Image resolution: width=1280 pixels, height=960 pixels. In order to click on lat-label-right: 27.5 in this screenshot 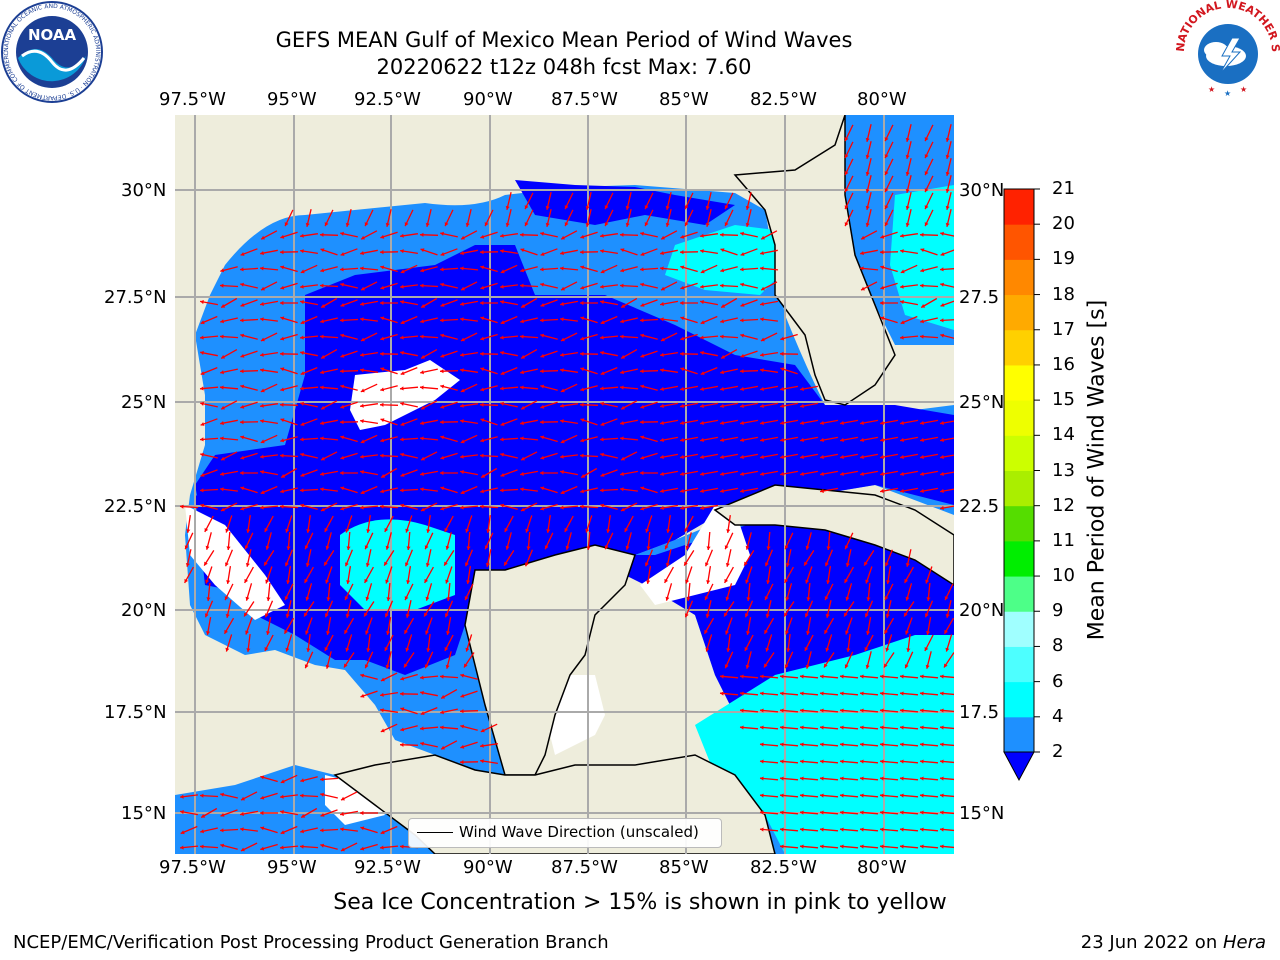, I will do `click(979, 297)`.